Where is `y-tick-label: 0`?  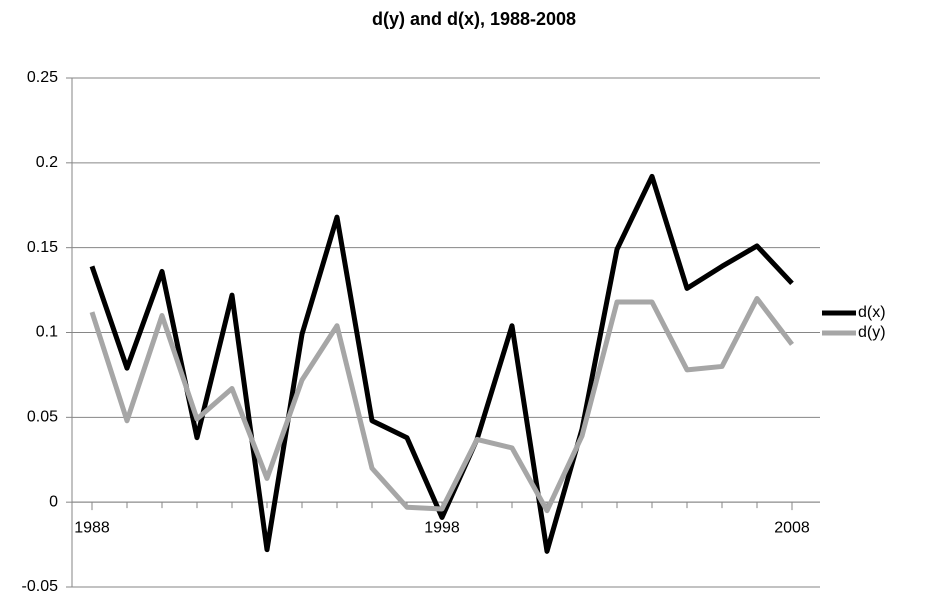
y-tick-label: 0 is located at coordinates (53, 501).